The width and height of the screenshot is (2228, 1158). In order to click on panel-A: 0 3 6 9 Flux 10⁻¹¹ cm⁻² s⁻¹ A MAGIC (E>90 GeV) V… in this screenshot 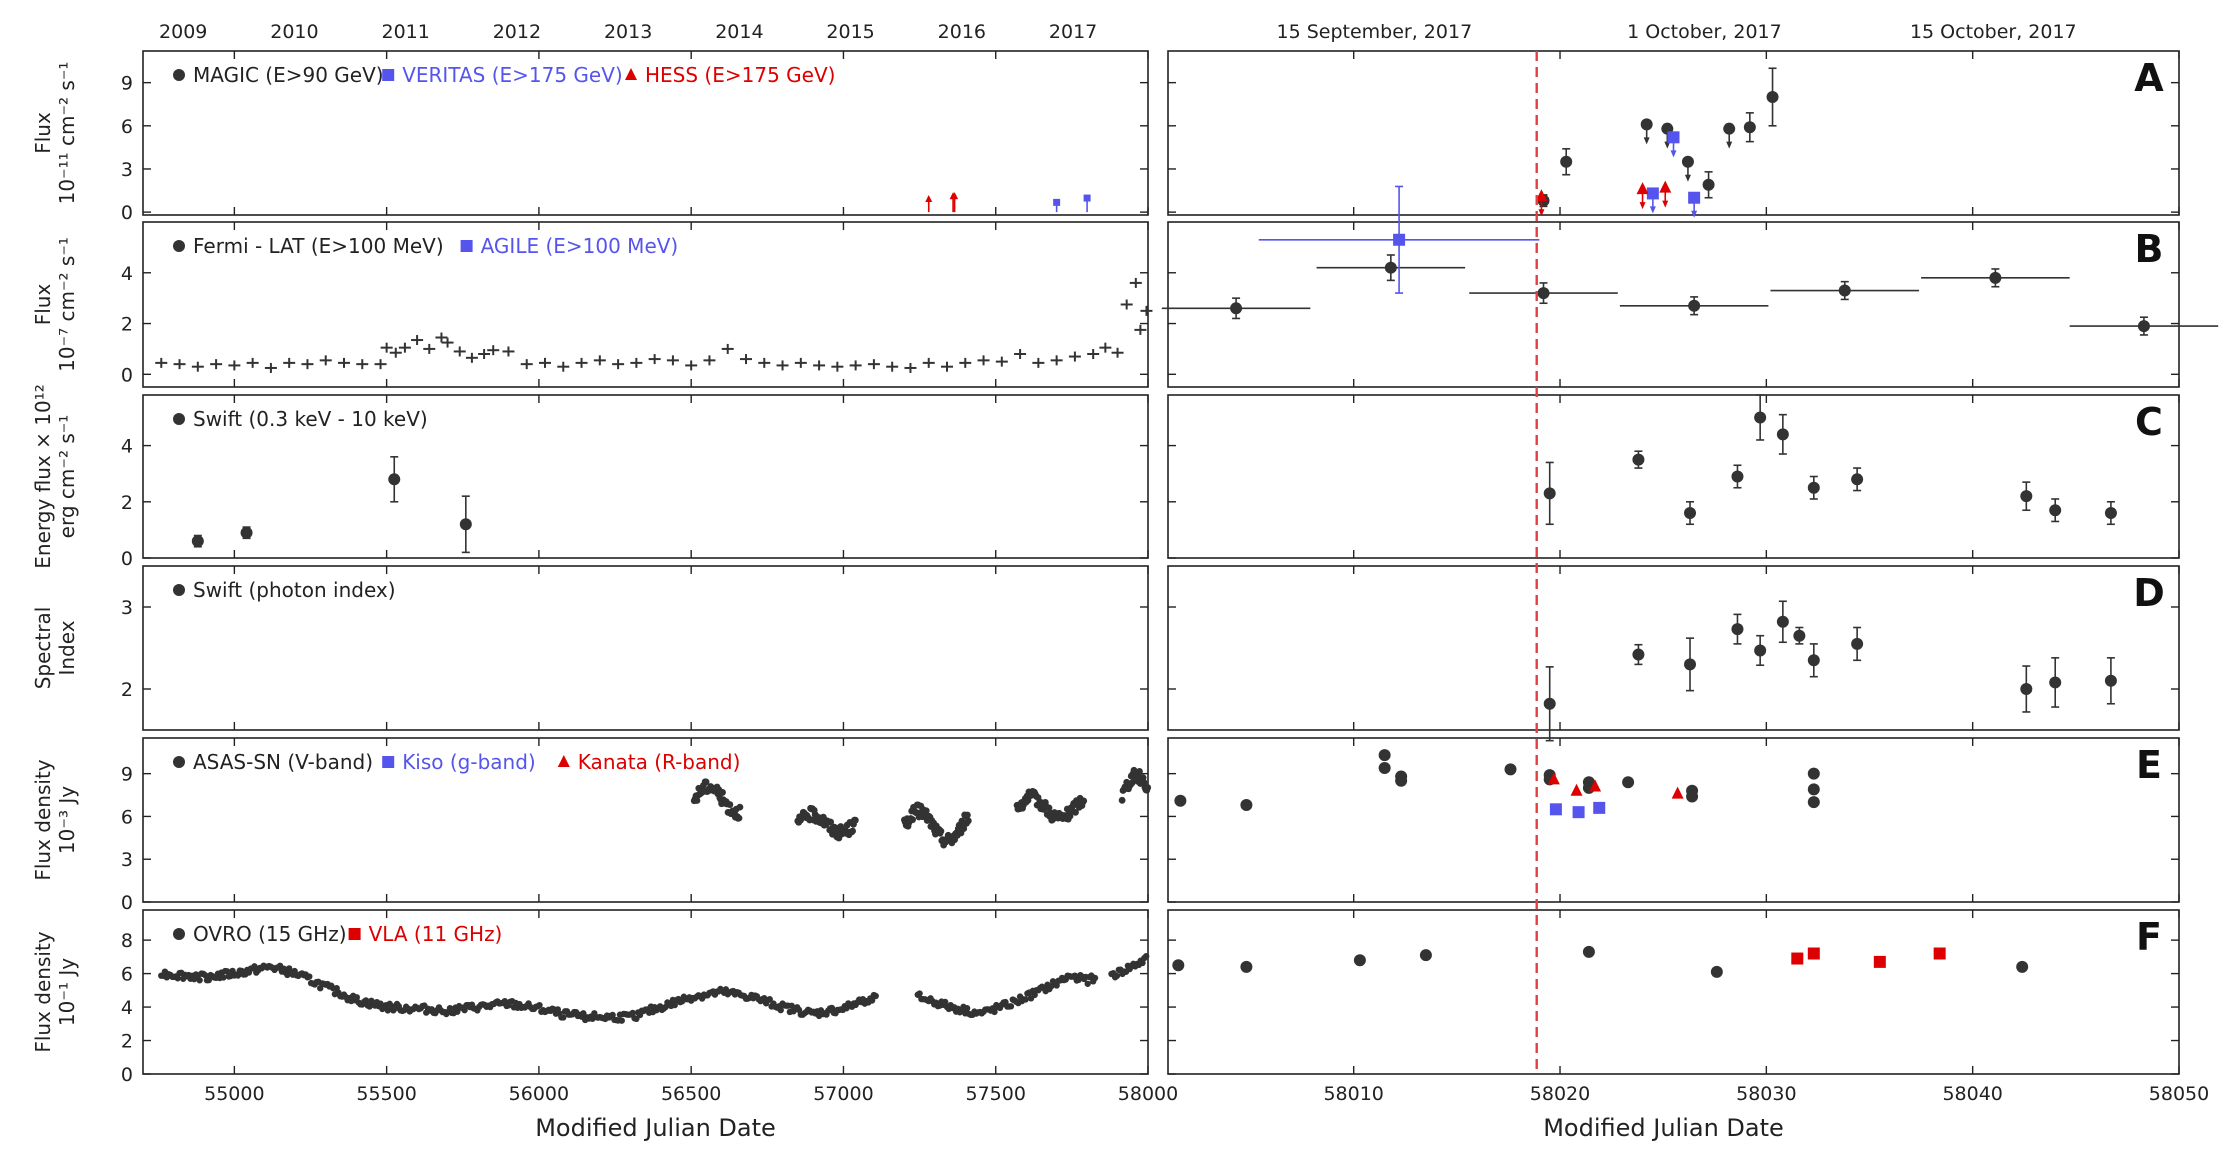, I will do `click(1105, 137)`.